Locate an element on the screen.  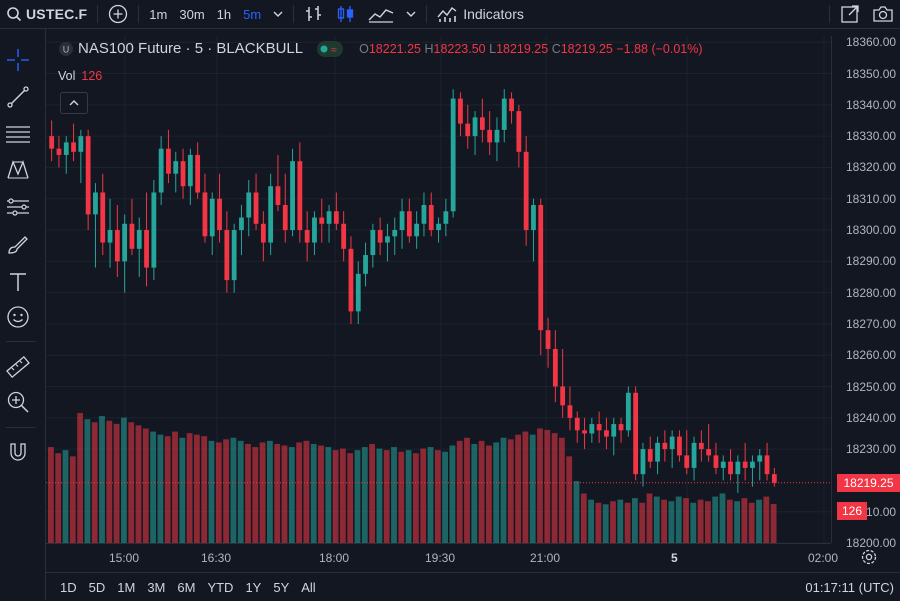
text-icon is located at coordinates (18, 282).